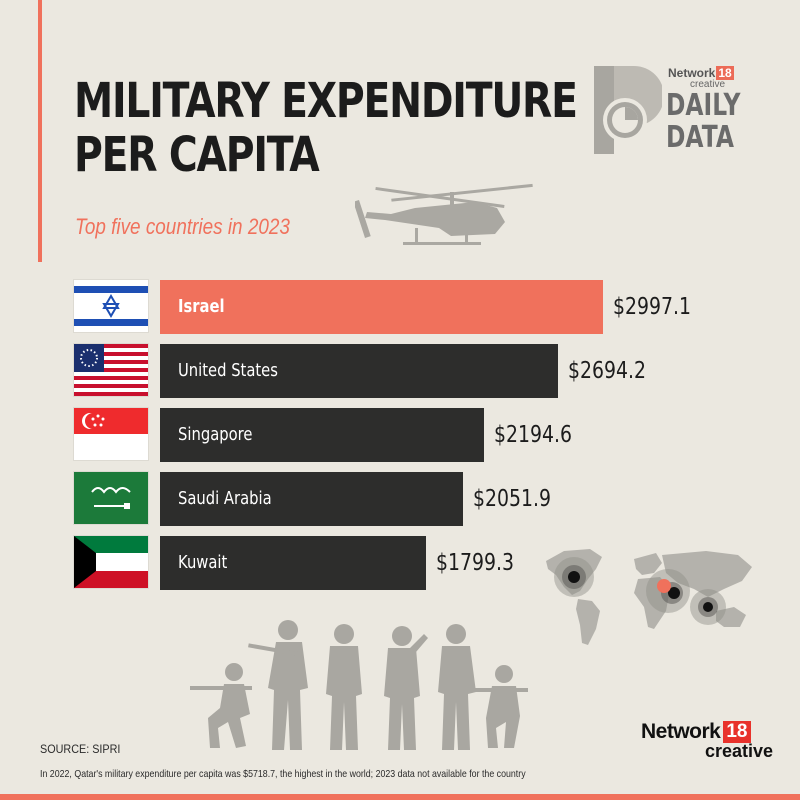  Describe the element at coordinates (681, 731) in the screenshot. I see `logo-word: Network` at that location.